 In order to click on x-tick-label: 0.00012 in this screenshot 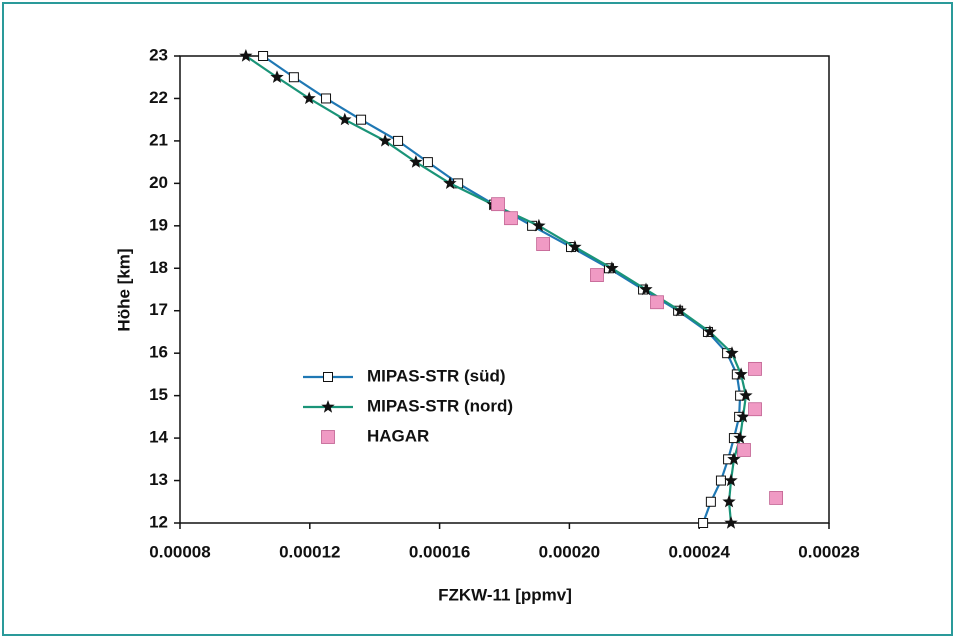, I will do `click(309, 551)`.